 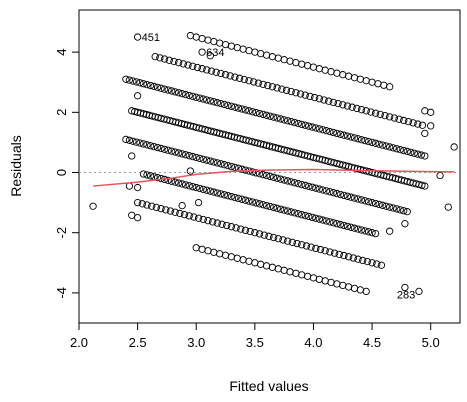 What do you see at coordinates (196, 342) in the screenshot?
I see `x-tick-label: 3.0` at bounding box center [196, 342].